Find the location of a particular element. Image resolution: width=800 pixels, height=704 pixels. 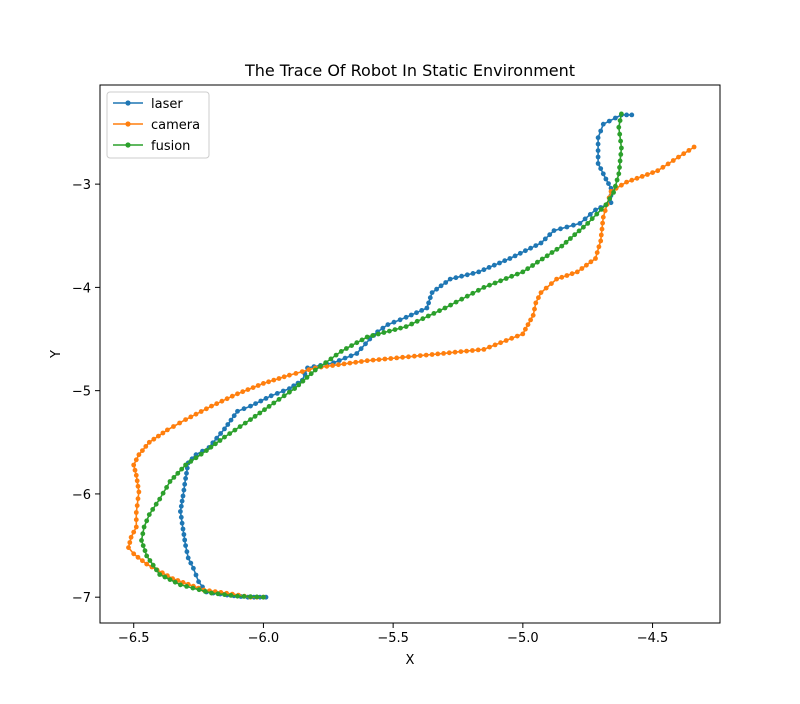

x-tick-label: −5.0 is located at coordinates (523, 638).